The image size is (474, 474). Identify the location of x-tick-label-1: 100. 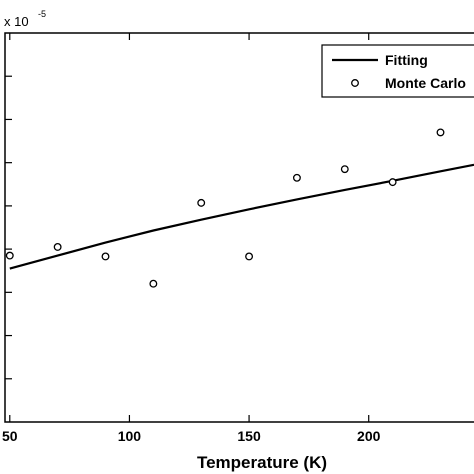
(130, 436).